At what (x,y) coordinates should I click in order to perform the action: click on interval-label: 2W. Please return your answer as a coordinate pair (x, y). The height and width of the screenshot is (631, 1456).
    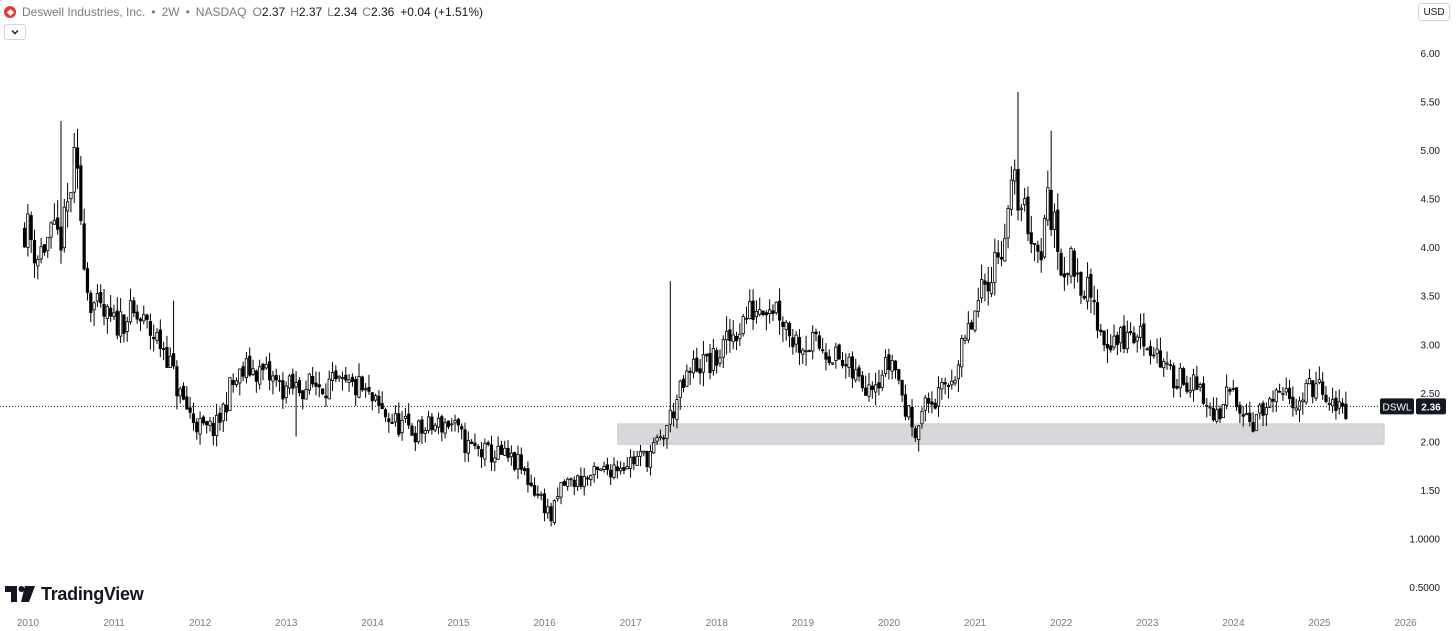
    Looking at the image, I should click on (170, 12).